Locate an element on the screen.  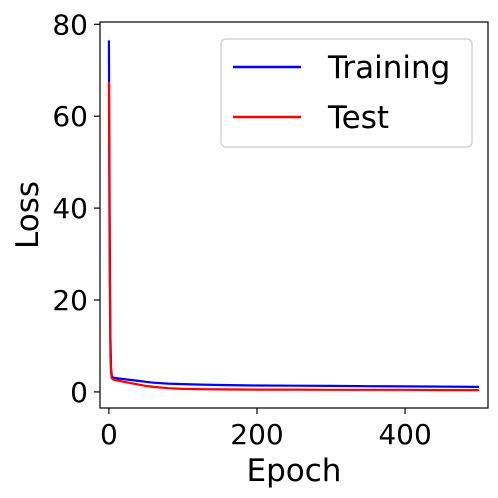
y-tick-label: 0 is located at coordinates (79, 392).